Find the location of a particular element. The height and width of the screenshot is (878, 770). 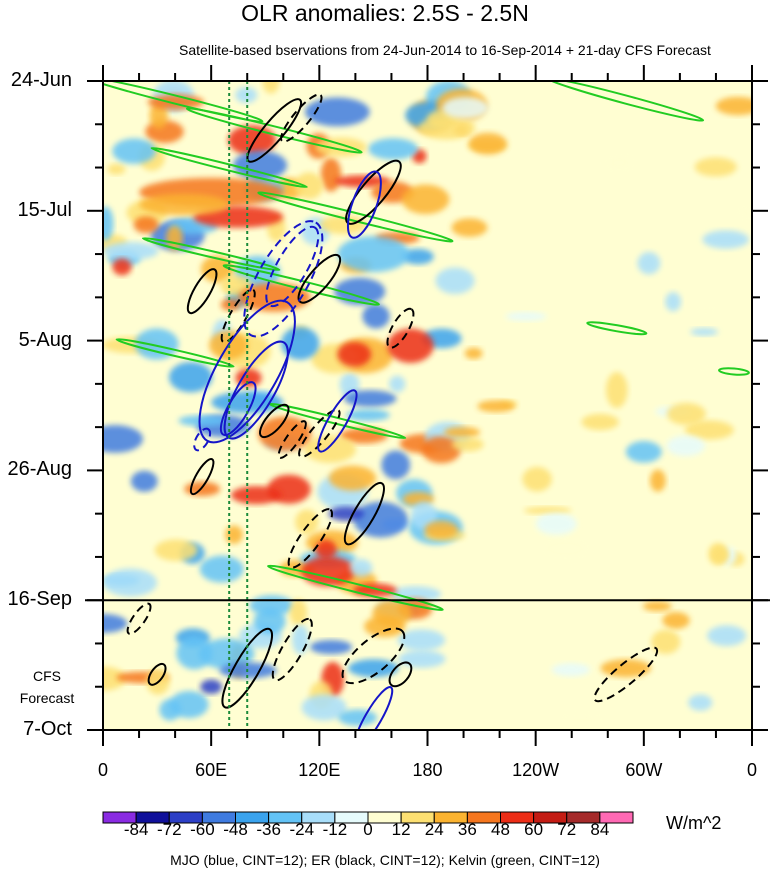

colorbar-label: -72 is located at coordinates (169, 829).